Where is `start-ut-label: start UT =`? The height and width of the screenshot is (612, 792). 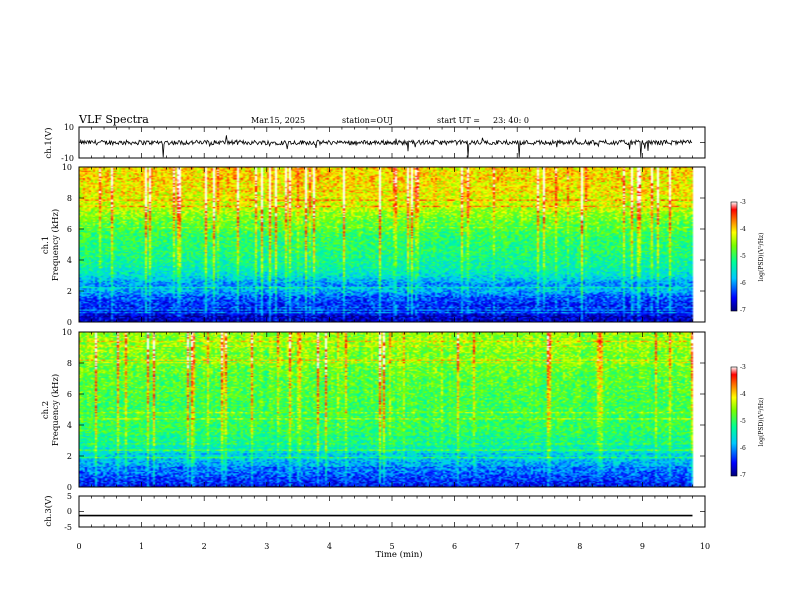
start-ut-label: start UT = is located at coordinates (458, 120).